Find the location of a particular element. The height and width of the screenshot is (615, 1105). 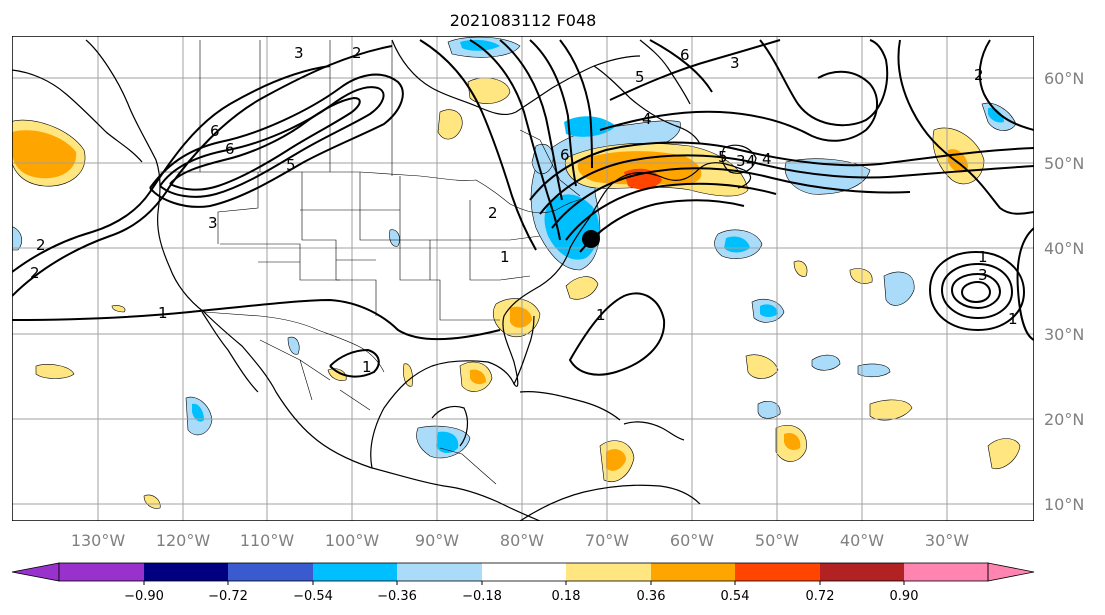

border-us-mexico is located at coordinates (294, 342).